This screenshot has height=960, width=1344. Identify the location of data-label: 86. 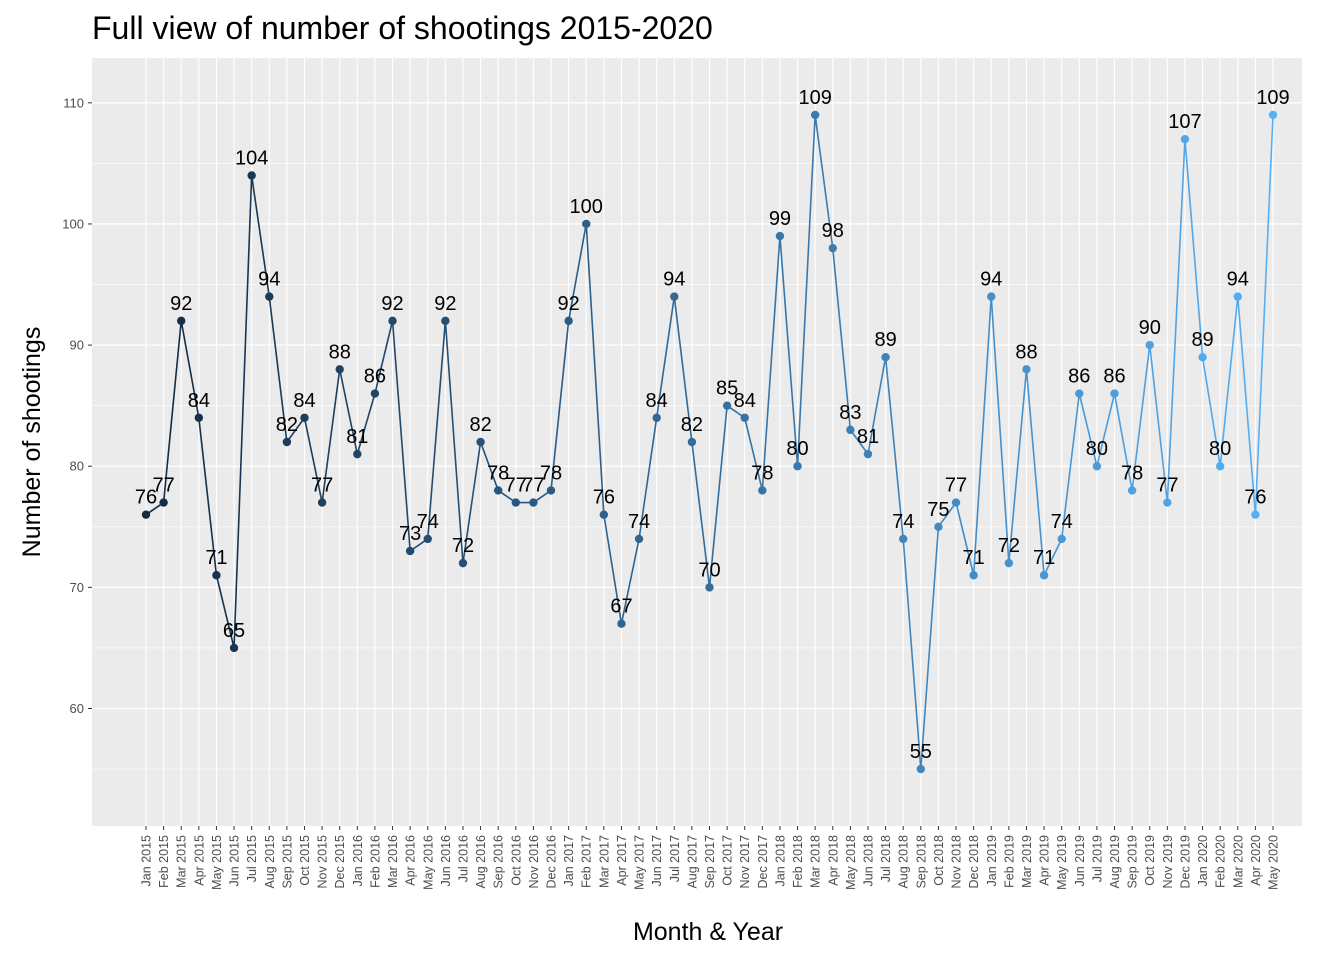
(1079, 377).